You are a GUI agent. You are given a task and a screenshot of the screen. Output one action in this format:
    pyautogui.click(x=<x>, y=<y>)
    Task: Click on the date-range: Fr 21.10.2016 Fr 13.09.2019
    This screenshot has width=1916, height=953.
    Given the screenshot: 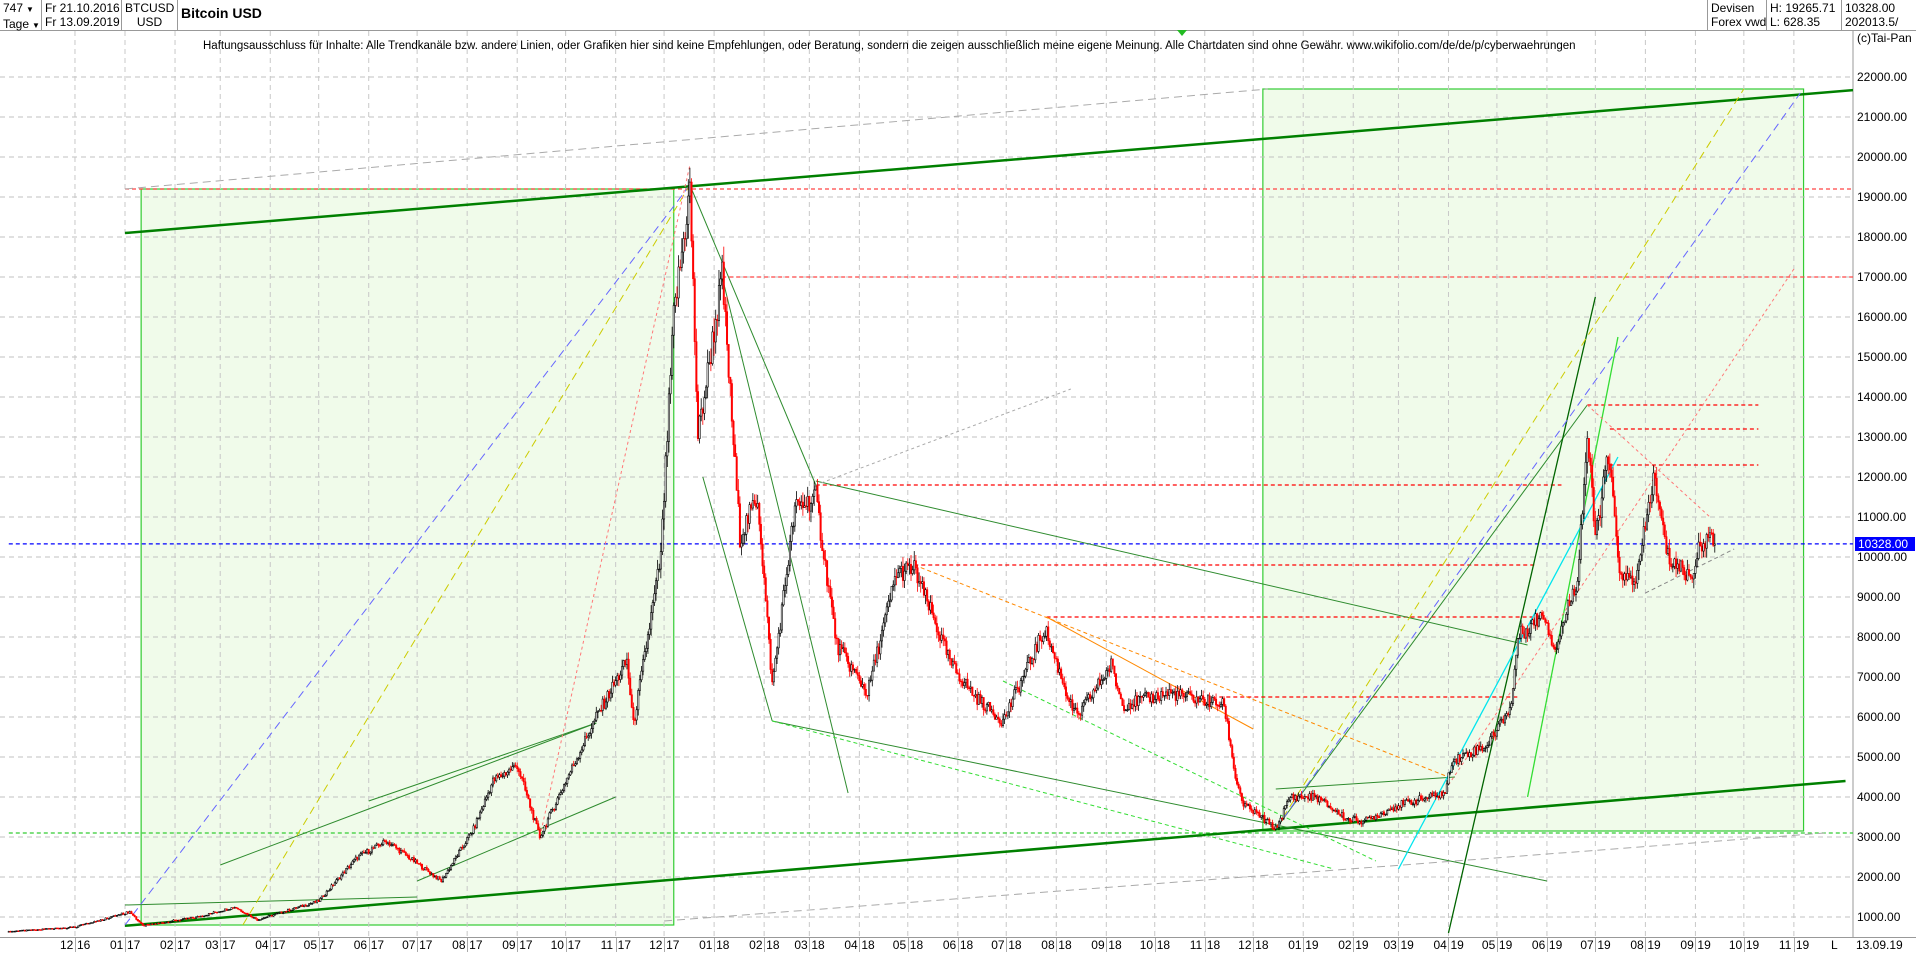 What is the action you would take?
    pyautogui.click(x=82, y=15)
    